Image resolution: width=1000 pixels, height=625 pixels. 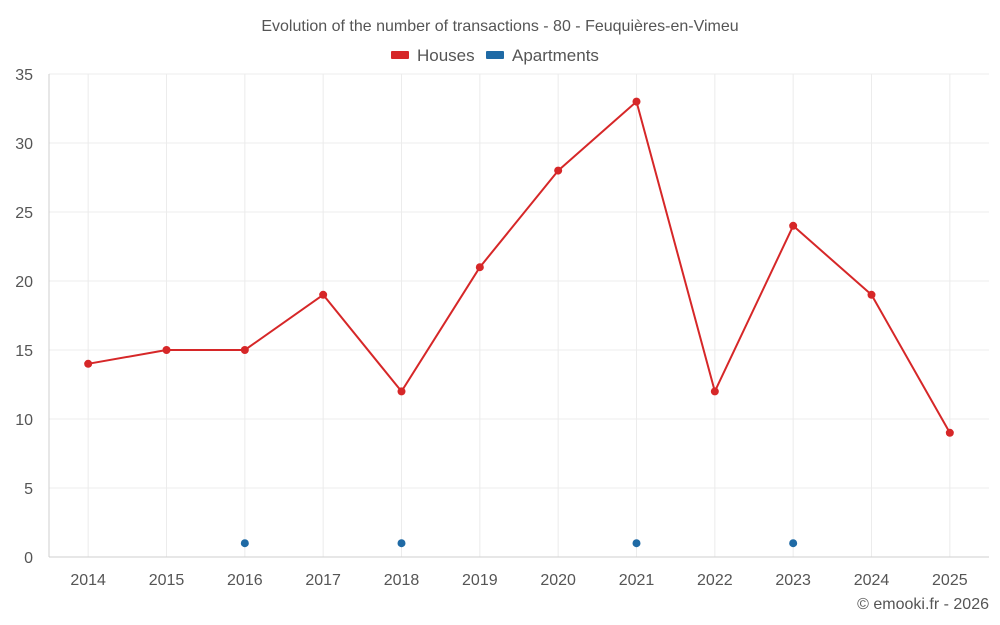 What do you see at coordinates (555, 55) in the screenshot?
I see `legend-label-apartments: Apartments` at bounding box center [555, 55].